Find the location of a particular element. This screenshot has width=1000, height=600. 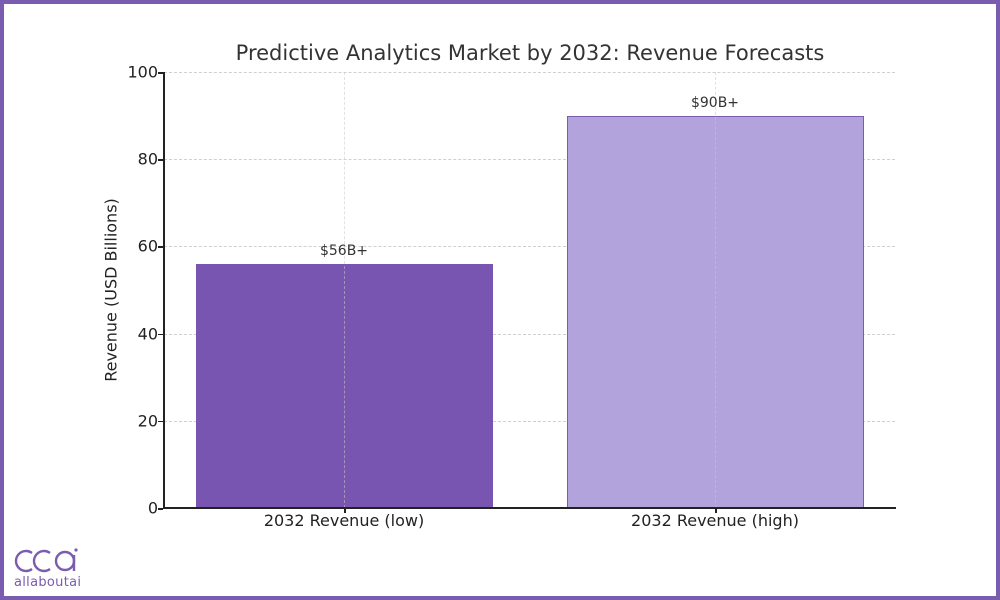

x-axis is located at coordinates (529, 508).